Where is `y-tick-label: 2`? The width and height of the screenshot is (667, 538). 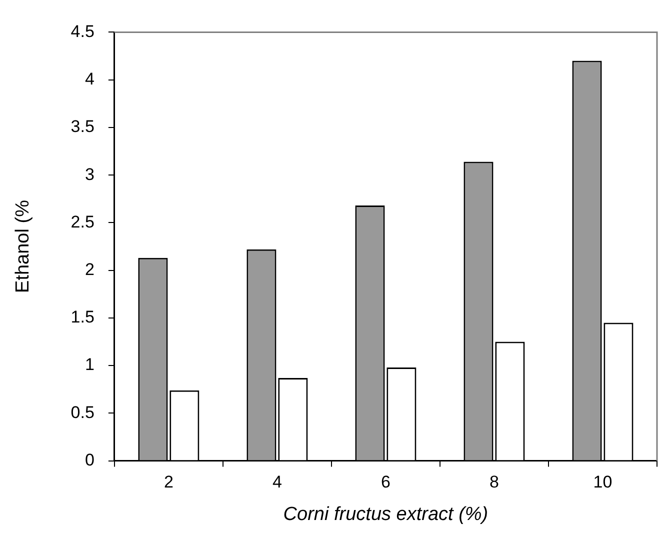 y-tick-label: 2 is located at coordinates (89, 269).